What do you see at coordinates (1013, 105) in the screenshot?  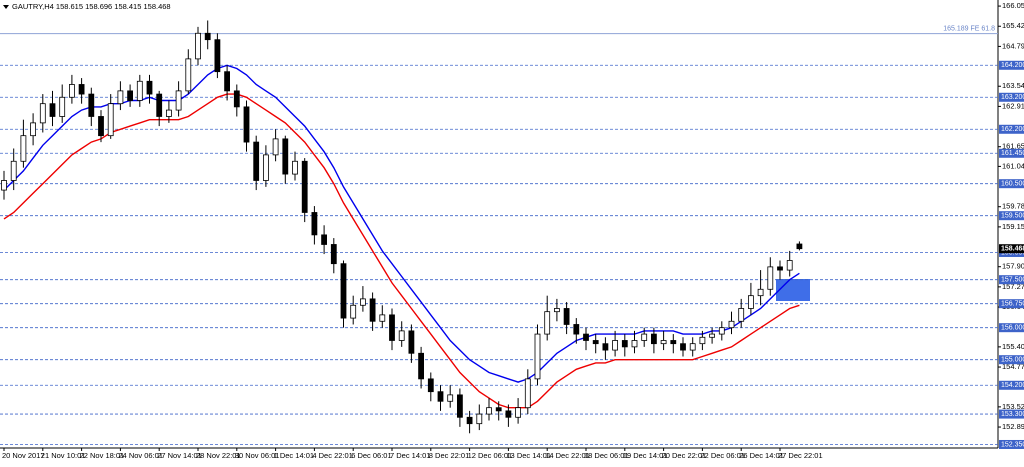 I see `y-tick-label: 162.915` at bounding box center [1013, 105].